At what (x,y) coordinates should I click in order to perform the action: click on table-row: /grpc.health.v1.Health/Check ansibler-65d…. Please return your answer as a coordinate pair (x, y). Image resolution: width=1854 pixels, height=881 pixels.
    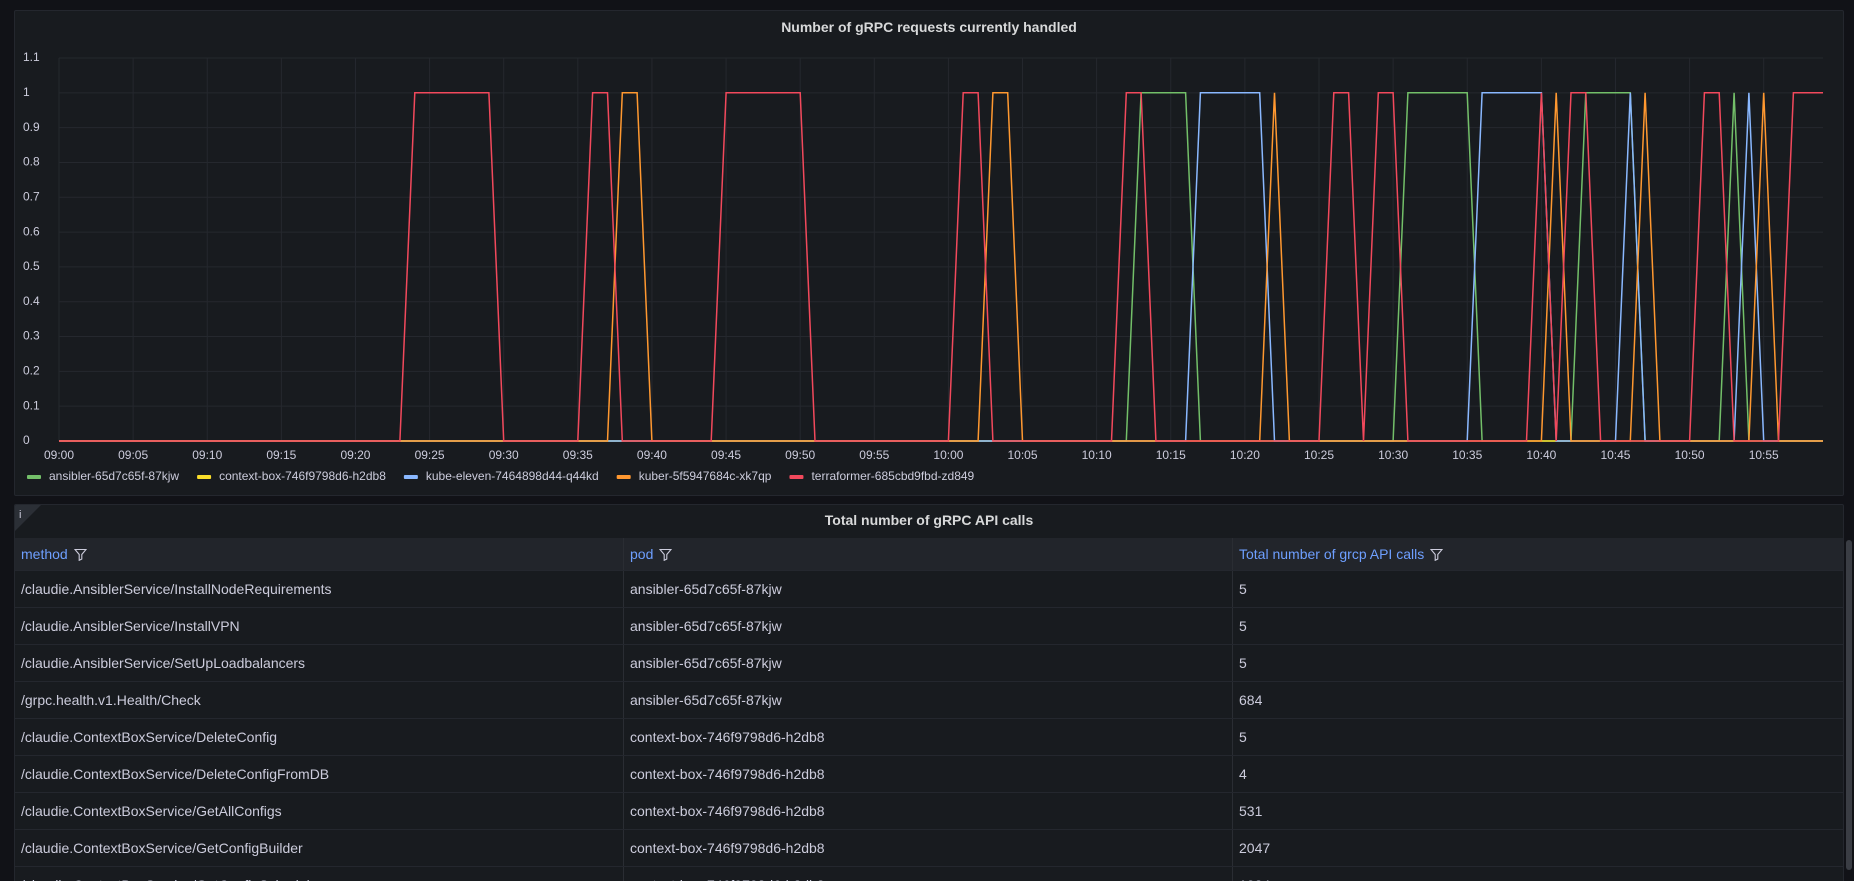
    Looking at the image, I should click on (929, 700).